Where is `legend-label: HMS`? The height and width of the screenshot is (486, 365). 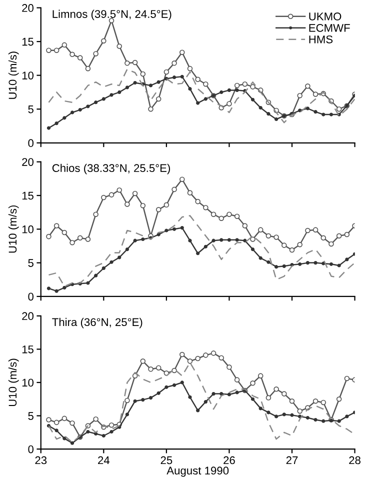
legend-label: HMS is located at coordinates (321, 39).